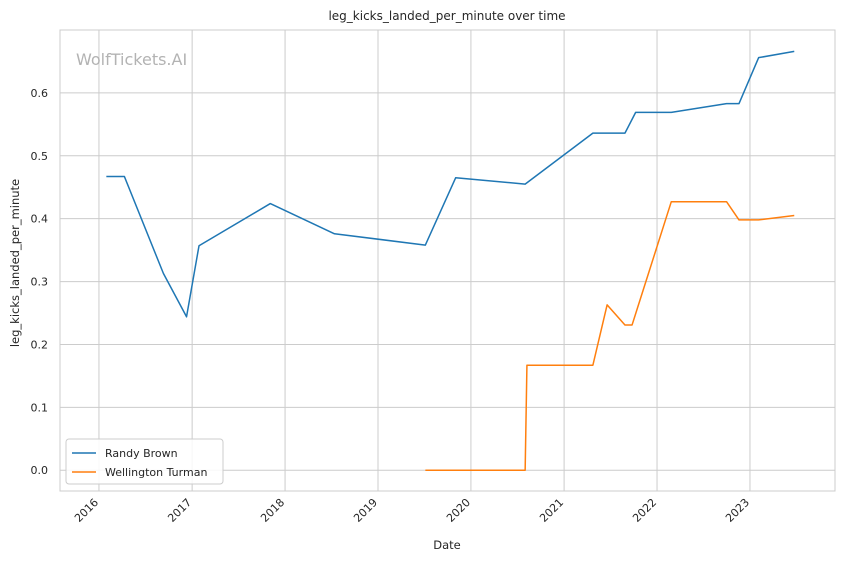 Image resolution: width=844 pixels, height=565 pixels. Describe the element at coordinates (412, 510) in the screenshot. I see `x-axis-ticks: 2016 2017 2018 2019 2020 2021 2022 2023` at that location.